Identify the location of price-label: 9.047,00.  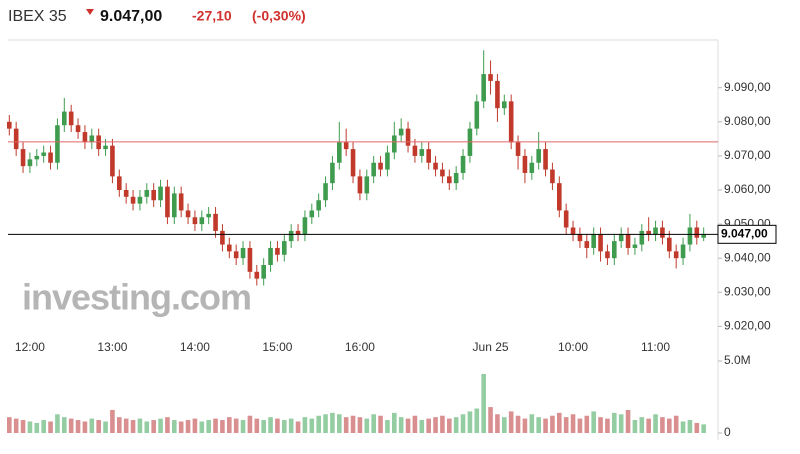
(744, 233).